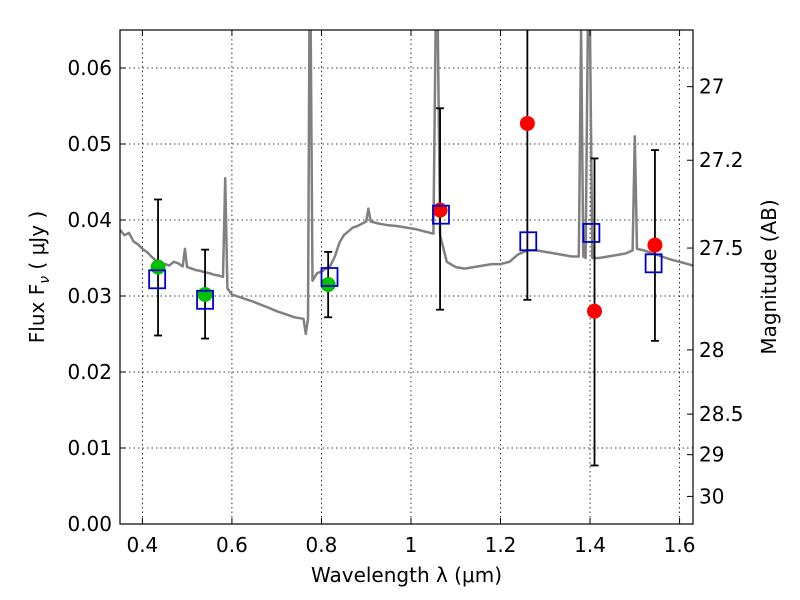 This screenshot has width=800, height=600. What do you see at coordinates (711, 350) in the screenshot?
I see `y2-tick-label: 28` at bounding box center [711, 350].